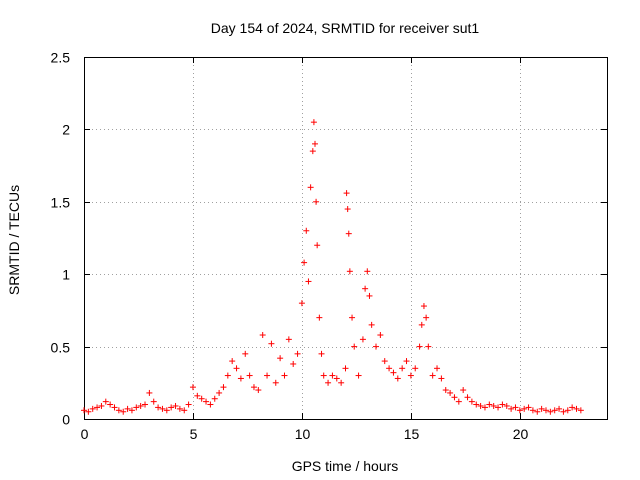 This screenshot has width=640, height=480. Describe the element at coordinates (66, 130) in the screenshot. I see `y-tick-label: 2` at that location.